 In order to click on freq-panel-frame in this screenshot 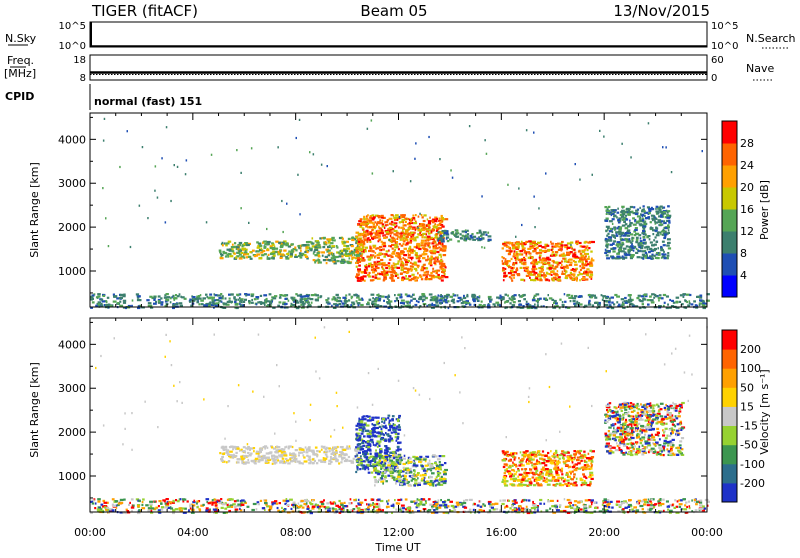, I will do `click(398, 67)`.